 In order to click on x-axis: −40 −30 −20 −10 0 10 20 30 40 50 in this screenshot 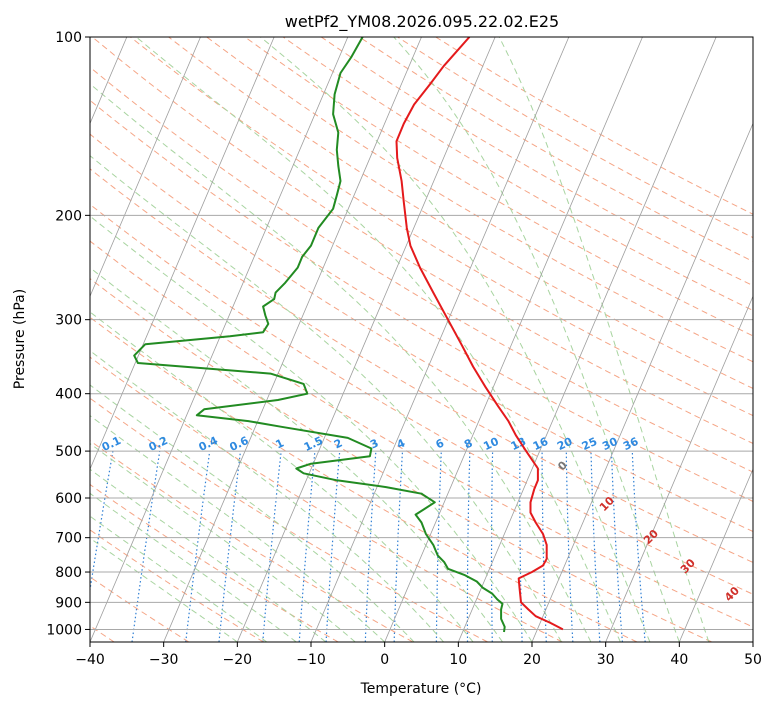, I will do `click(418, 655)`.